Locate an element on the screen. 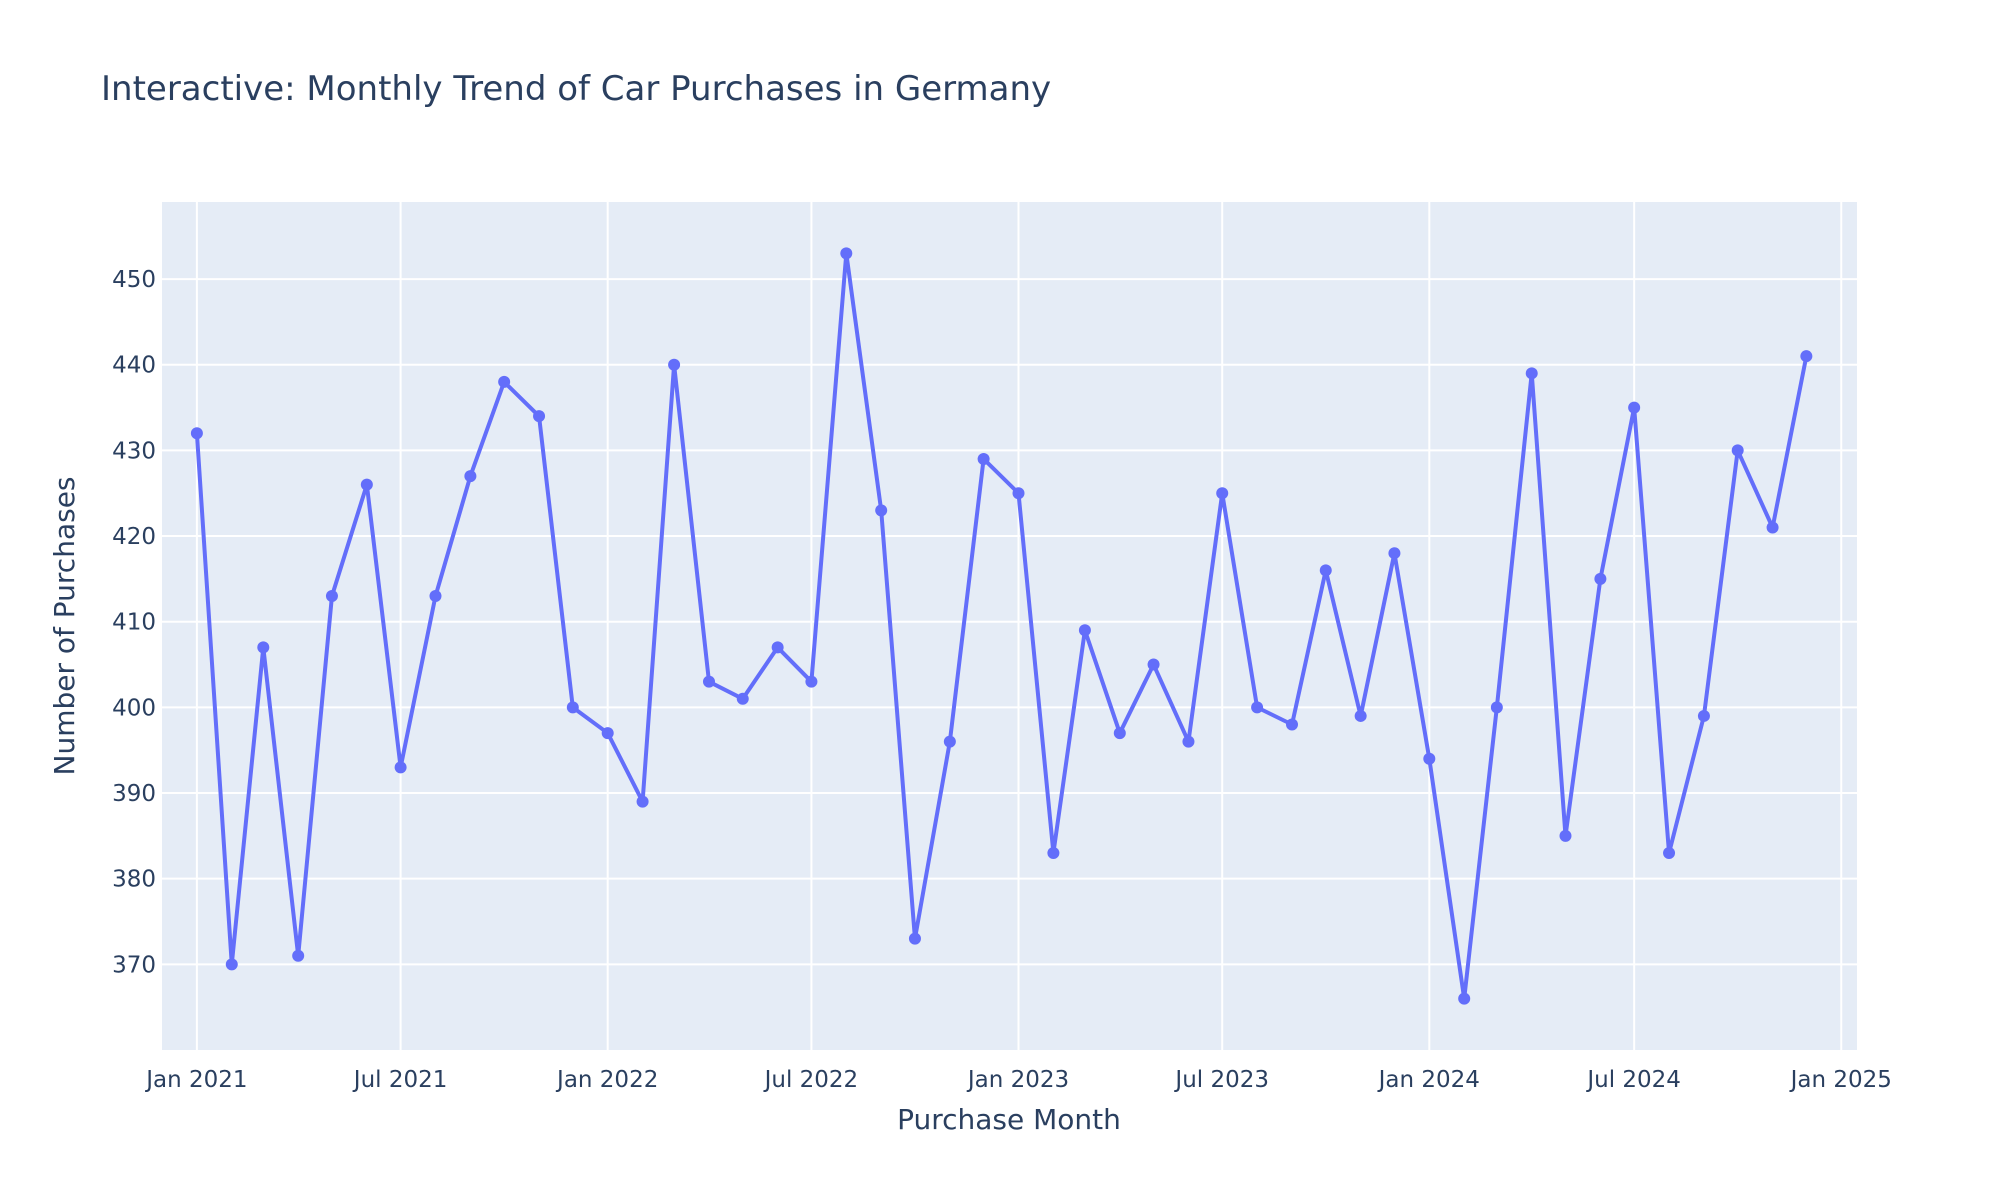 This screenshot has height=1200, width=2000. y-tick-label: 440 is located at coordinates (134, 366).